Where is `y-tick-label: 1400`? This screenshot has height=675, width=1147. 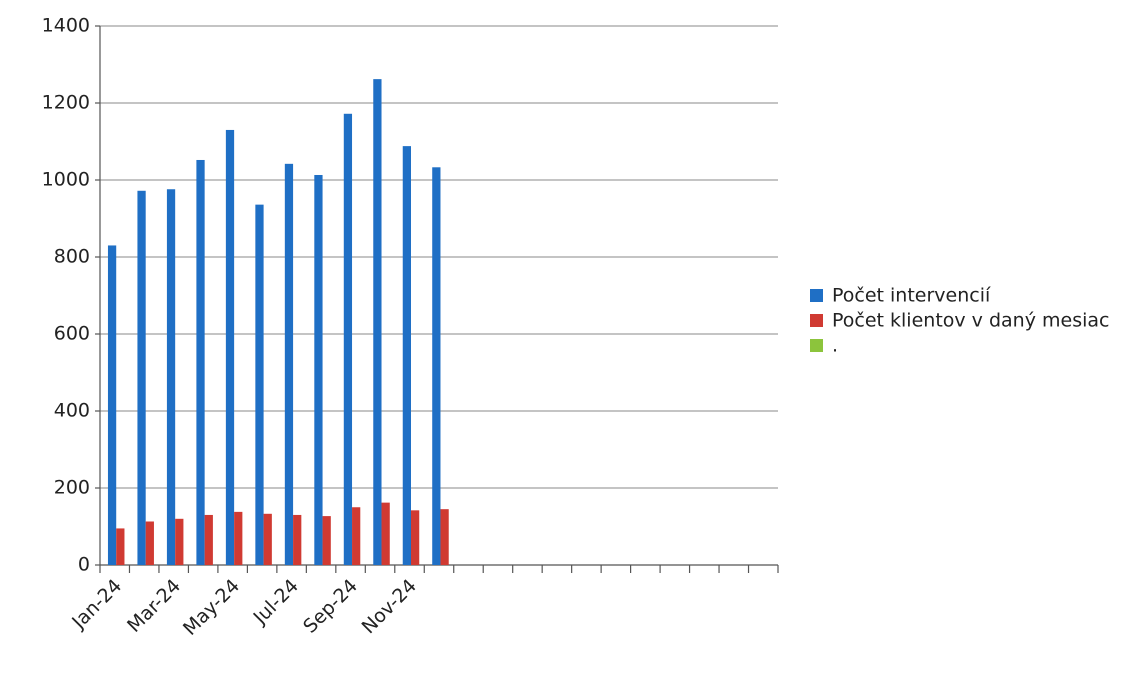 y-tick-label: 1400 is located at coordinates (66, 26).